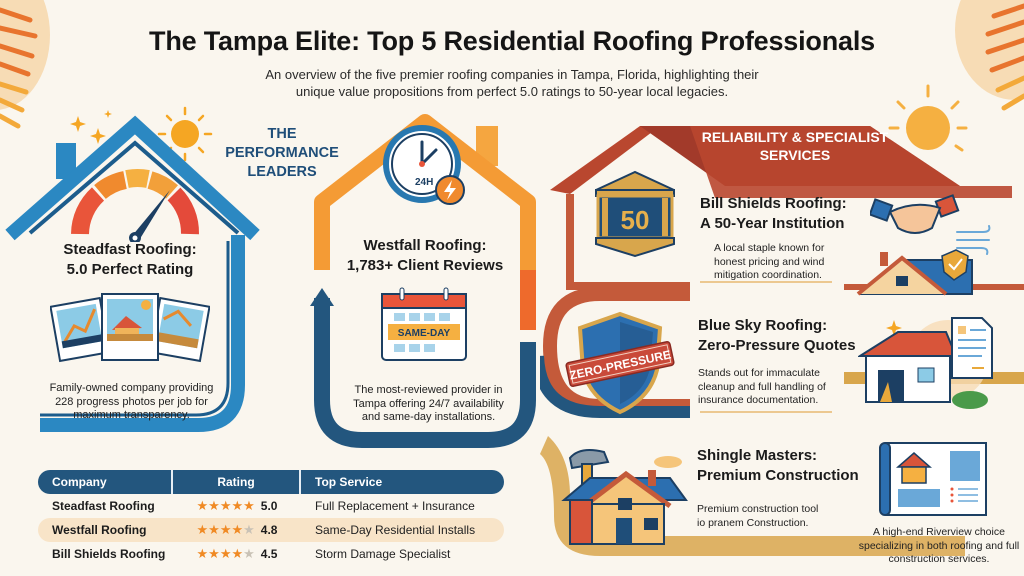  What do you see at coordinates (620, 363) in the screenshot?
I see `shield-stamp-icon: ZERO-PRESSURE` at bounding box center [620, 363].